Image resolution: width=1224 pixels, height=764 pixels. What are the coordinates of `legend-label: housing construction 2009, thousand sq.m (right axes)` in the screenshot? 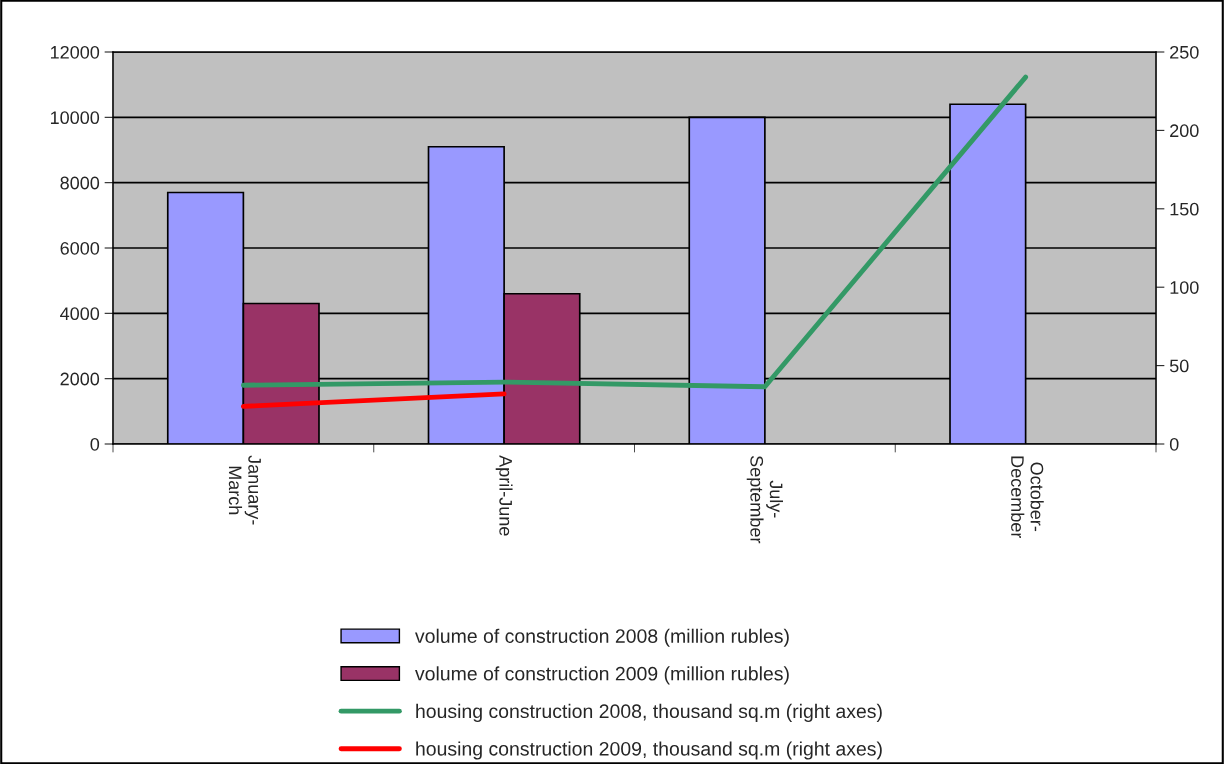 It's located at (649, 750).